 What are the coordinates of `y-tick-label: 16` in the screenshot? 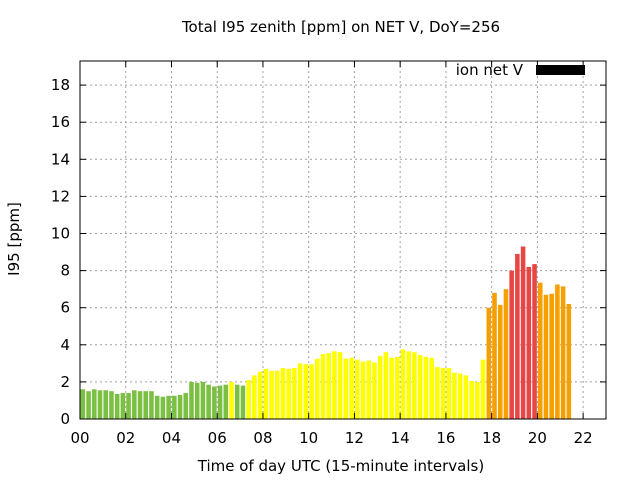 It's located at (60, 122).